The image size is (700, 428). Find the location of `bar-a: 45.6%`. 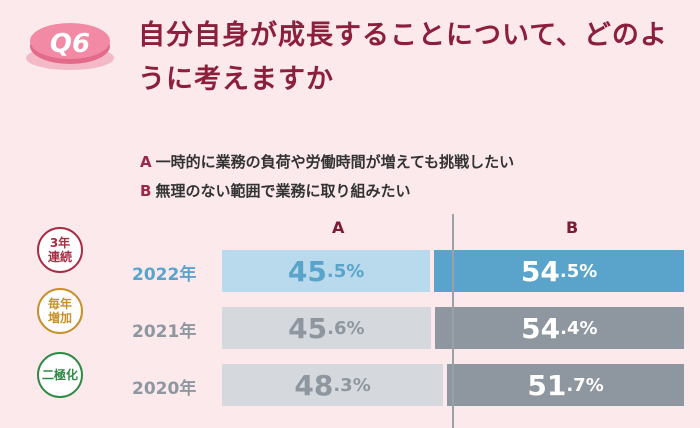

bar-a: 45.6% is located at coordinates (326, 328).